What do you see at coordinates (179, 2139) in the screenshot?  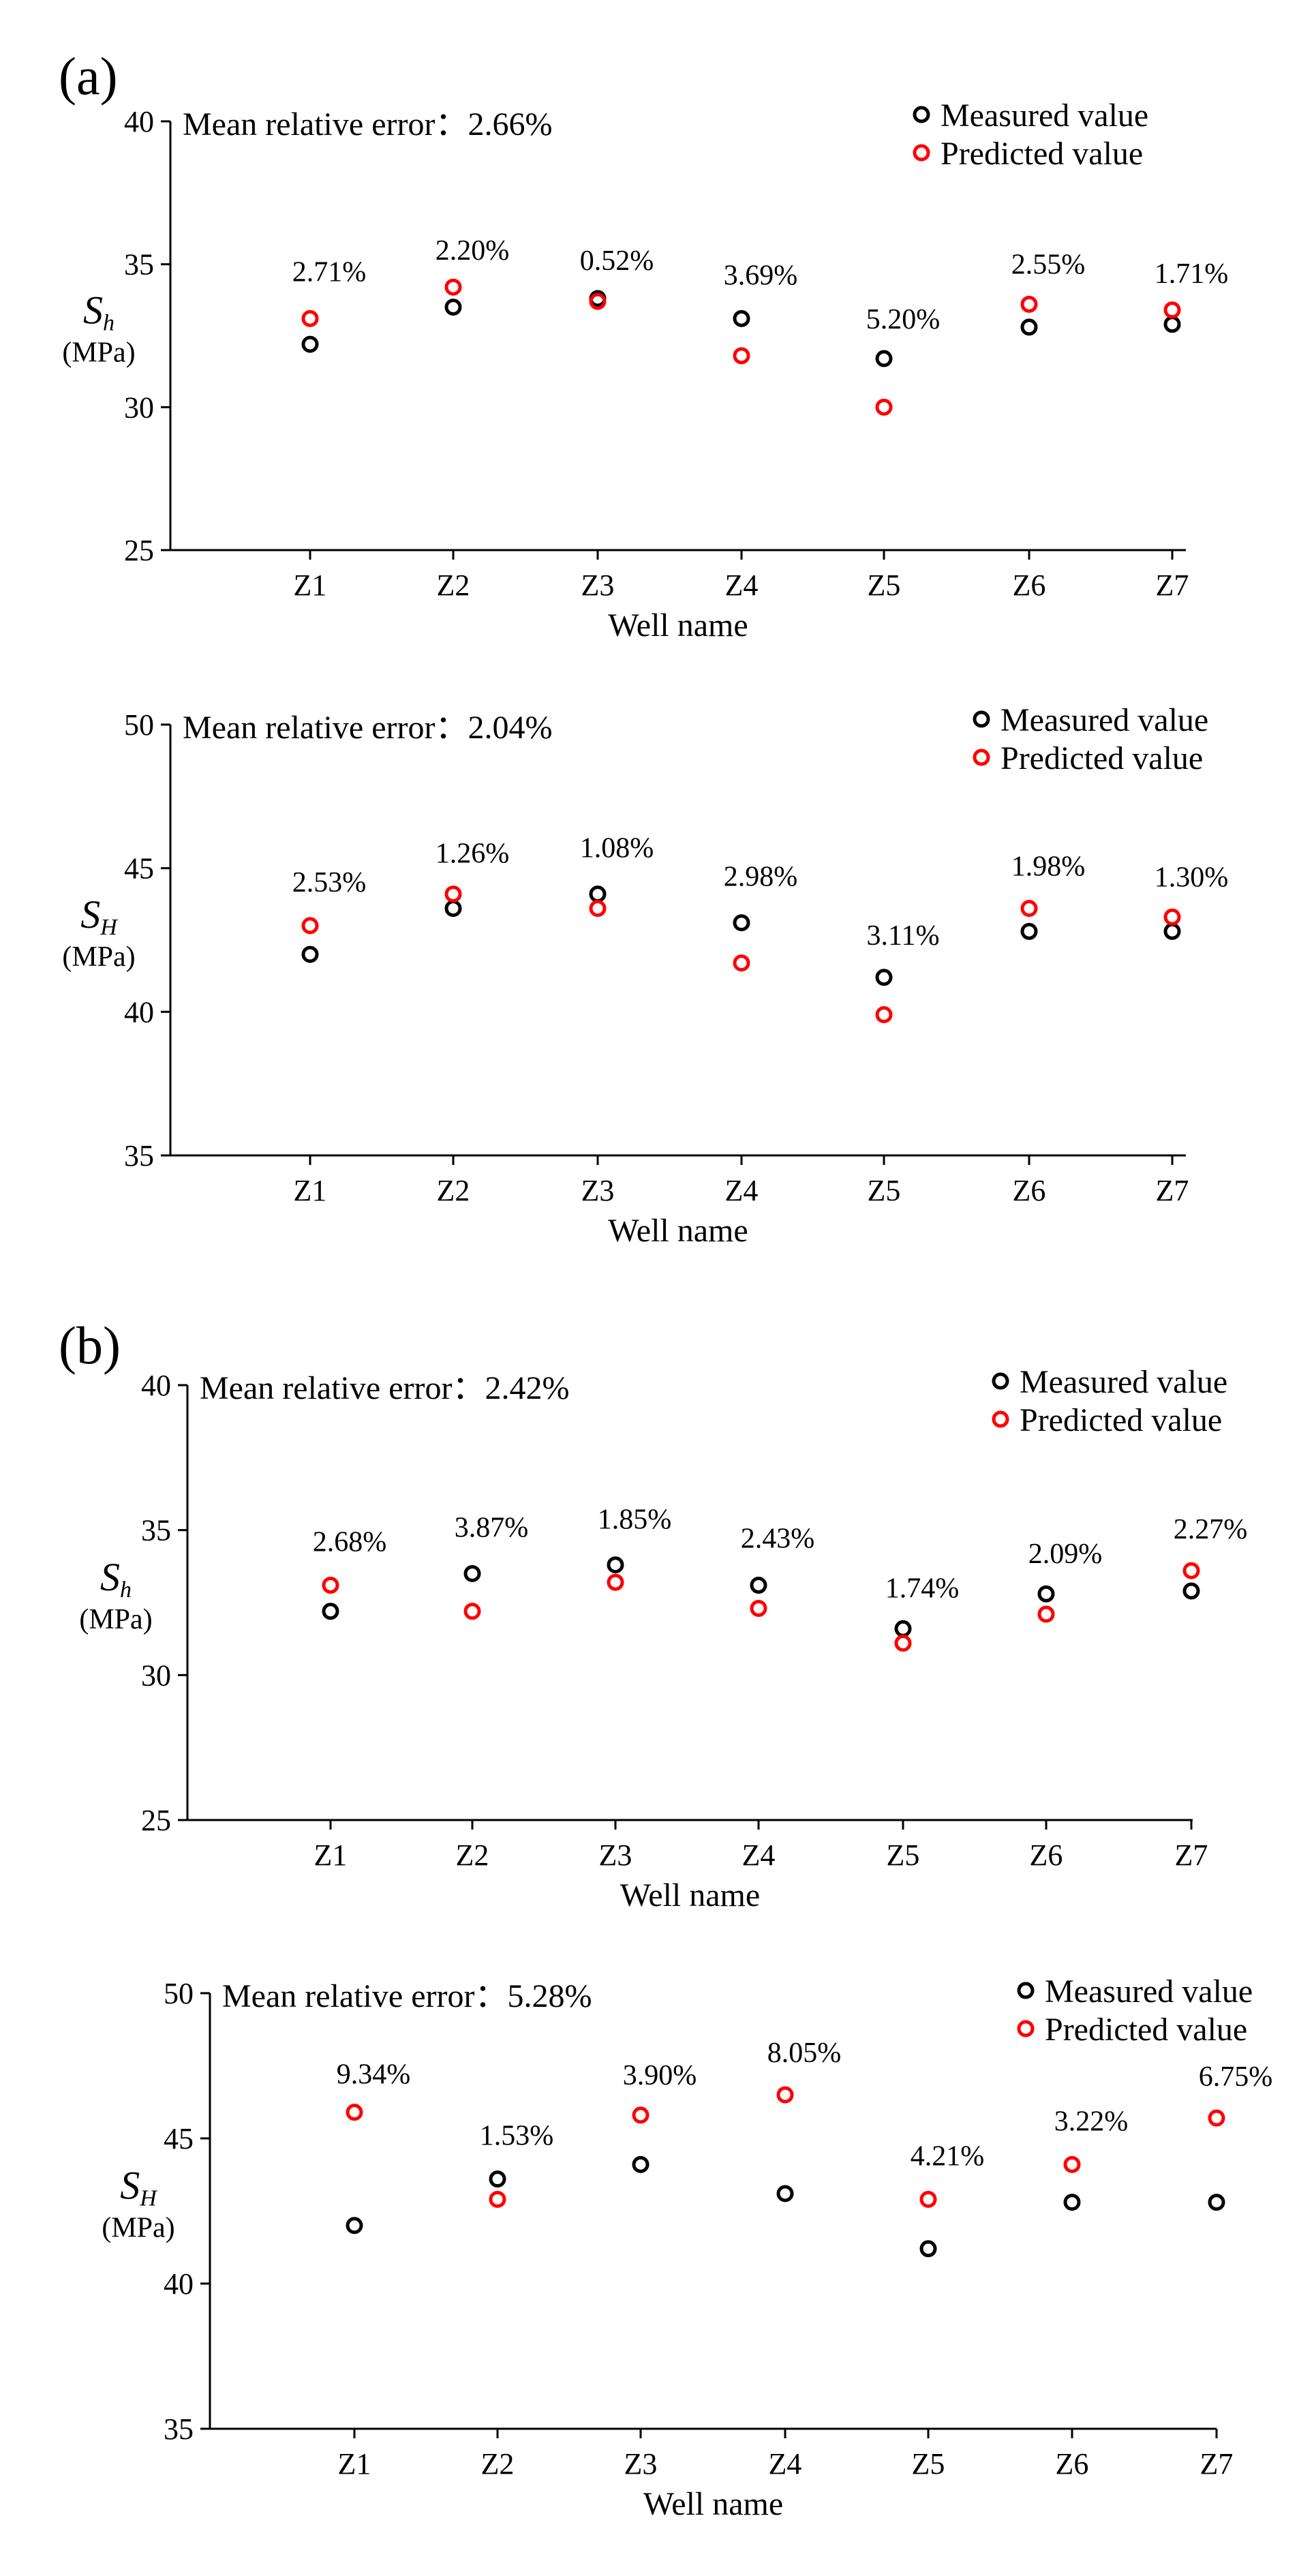 I see `y-tick-label: 45` at bounding box center [179, 2139].